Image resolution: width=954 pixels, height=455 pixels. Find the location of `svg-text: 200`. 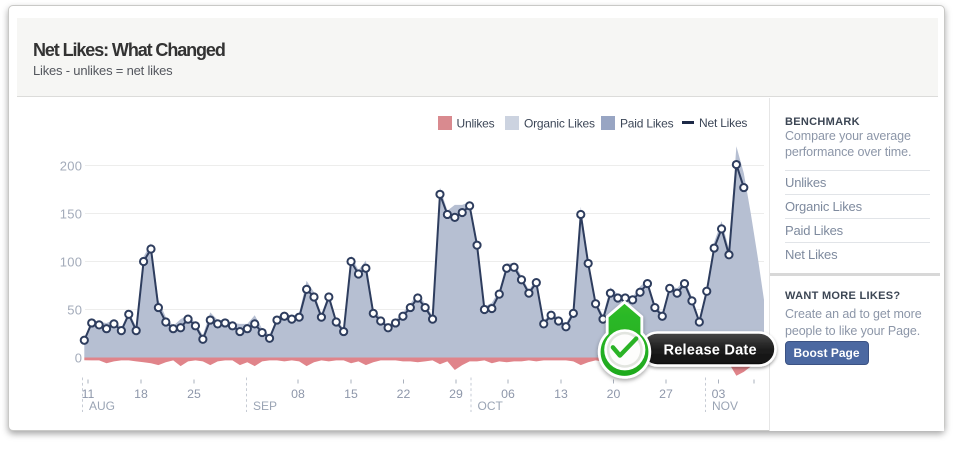

svg-text: 200 is located at coordinates (71, 165).